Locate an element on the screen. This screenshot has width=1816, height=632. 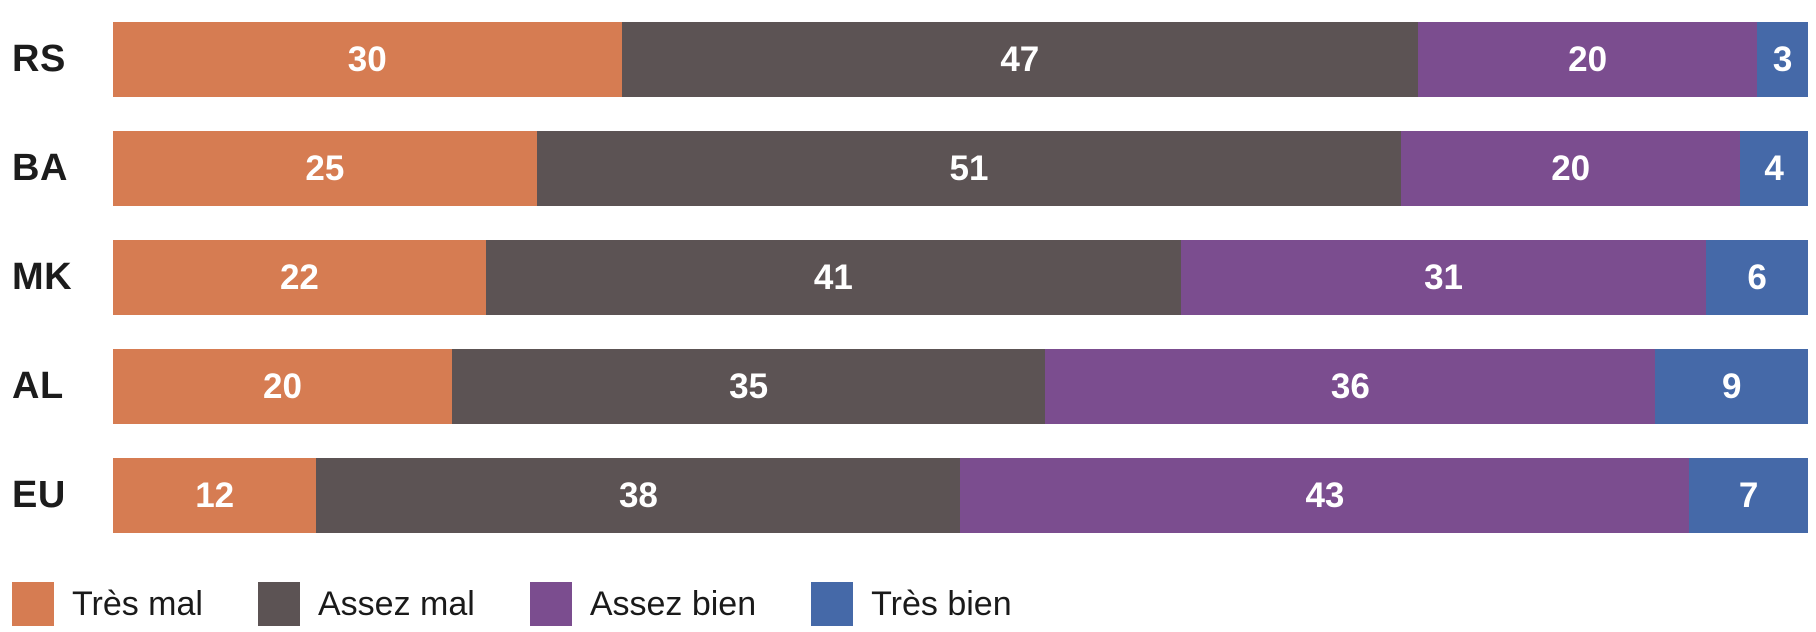
segment-value: 51 is located at coordinates (969, 168).